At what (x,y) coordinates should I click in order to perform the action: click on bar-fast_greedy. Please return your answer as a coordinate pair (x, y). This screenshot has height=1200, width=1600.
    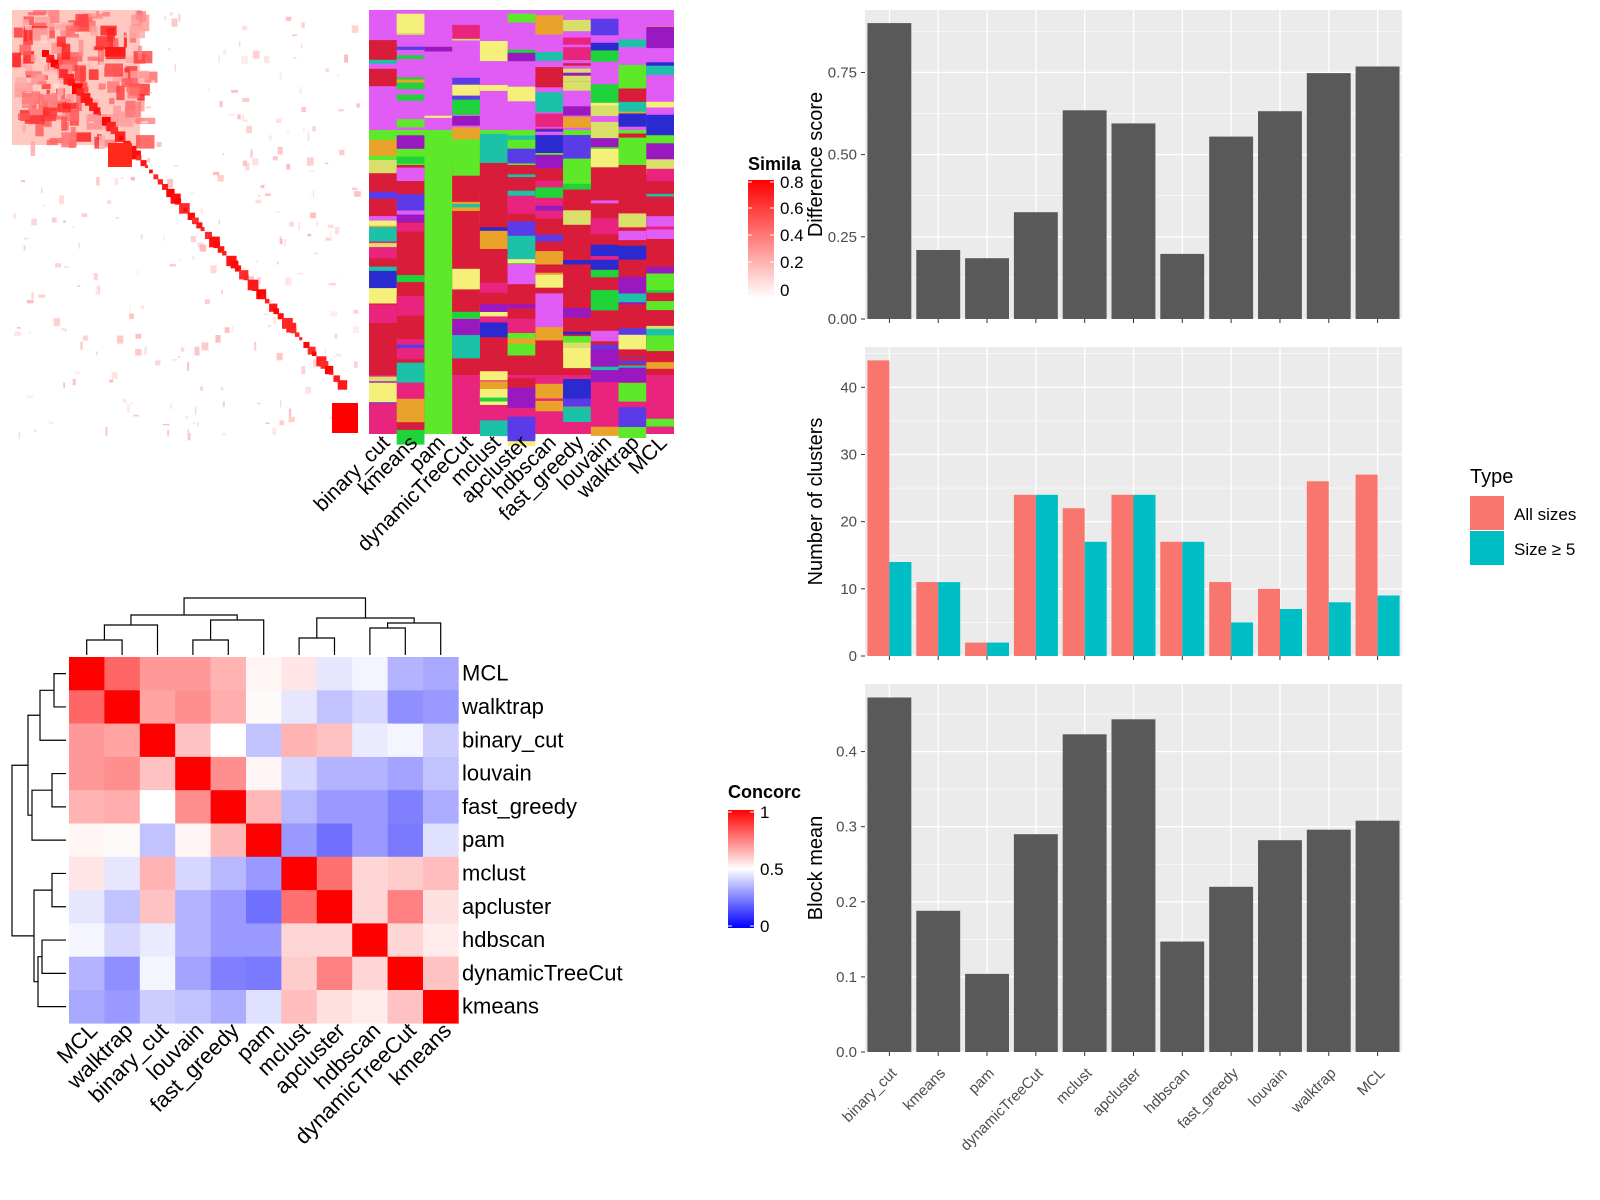
    Looking at the image, I should click on (1231, 969).